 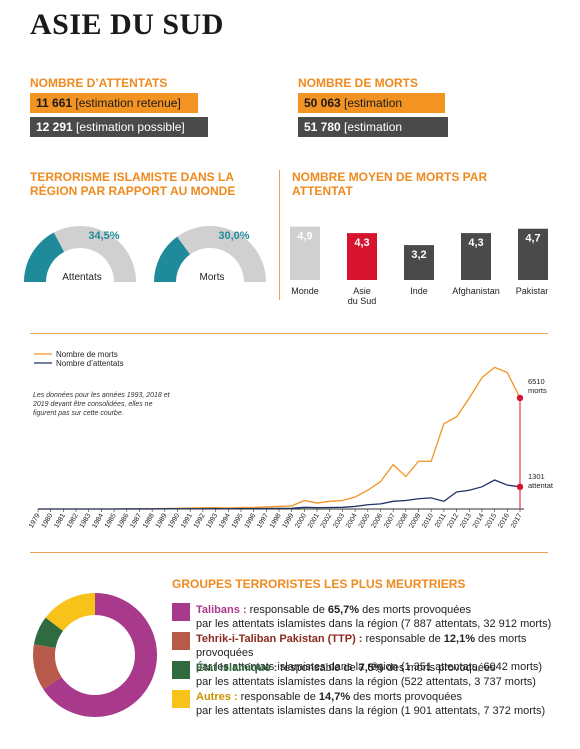 What do you see at coordinates (174, 520) in the screenshot?
I see `x-tick-label-1990: 1990` at bounding box center [174, 520].